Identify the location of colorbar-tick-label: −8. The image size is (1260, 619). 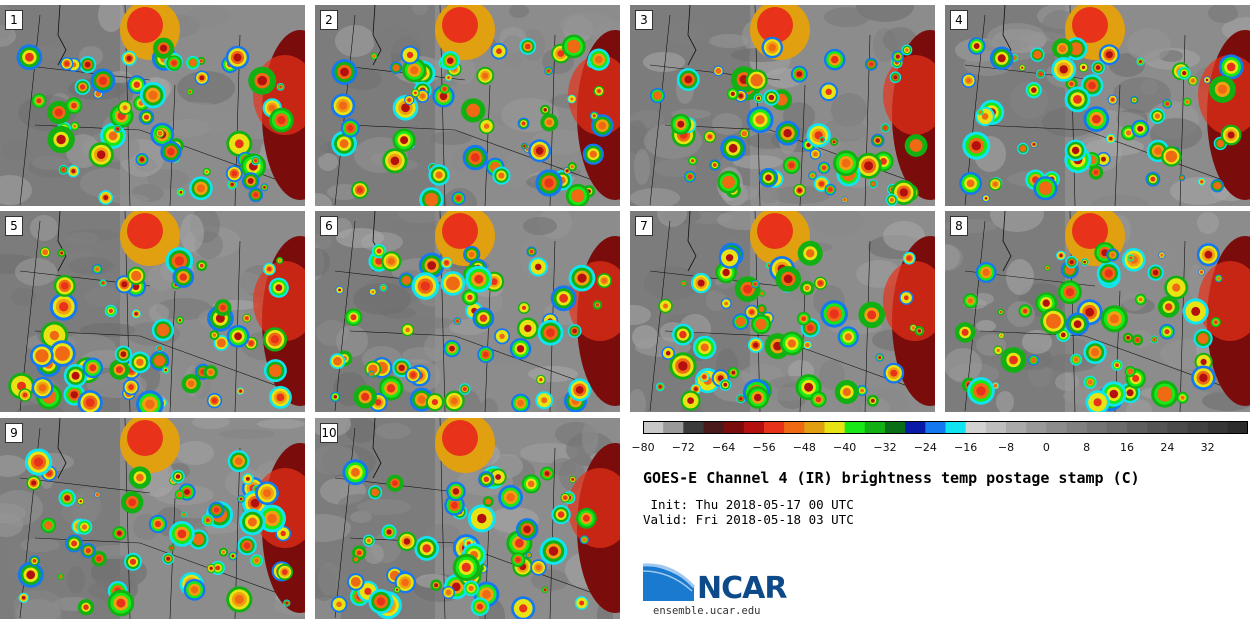
(1006, 447).